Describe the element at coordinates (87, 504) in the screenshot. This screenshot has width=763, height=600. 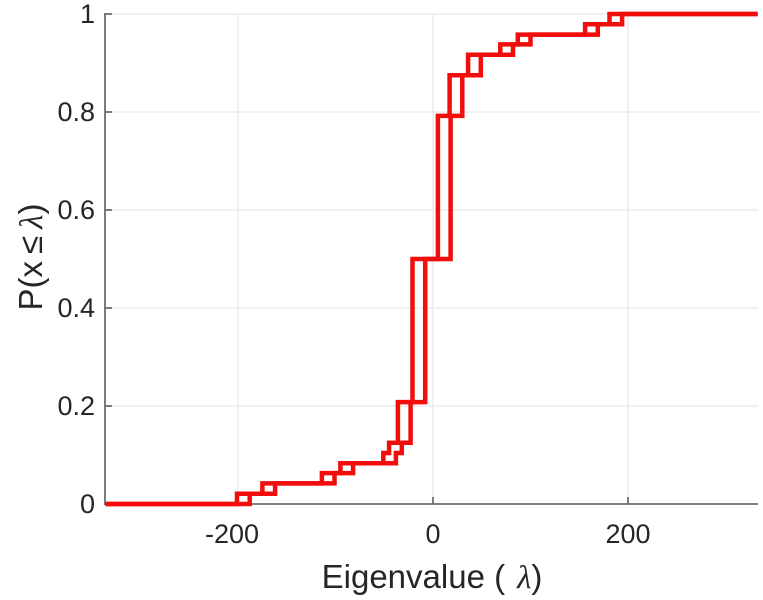
I see `y-tick-label-0: 0` at that location.